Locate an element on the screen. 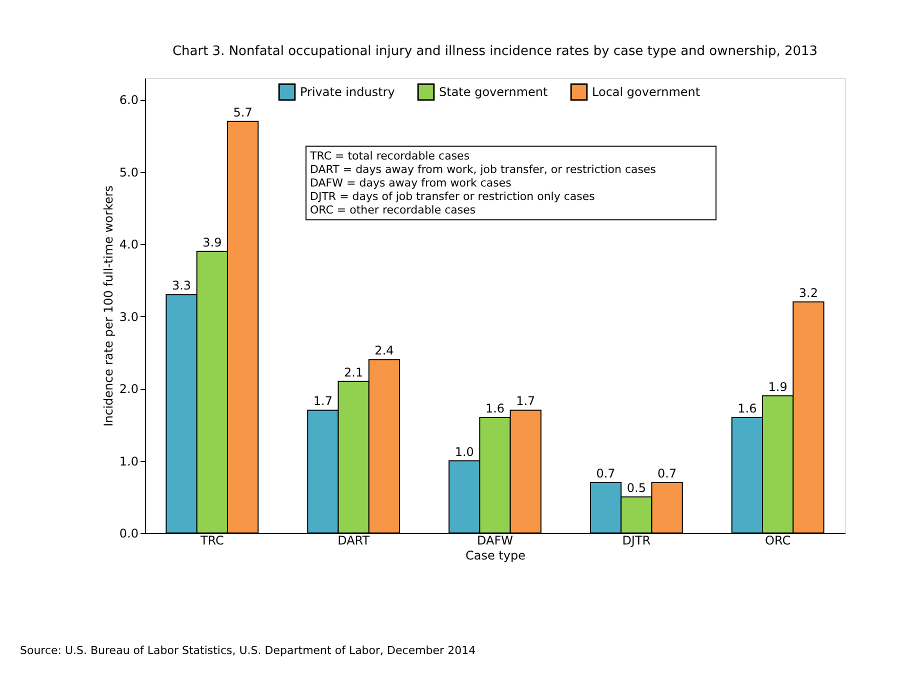  annotation: ORC = other recordable cases is located at coordinates (393, 209).